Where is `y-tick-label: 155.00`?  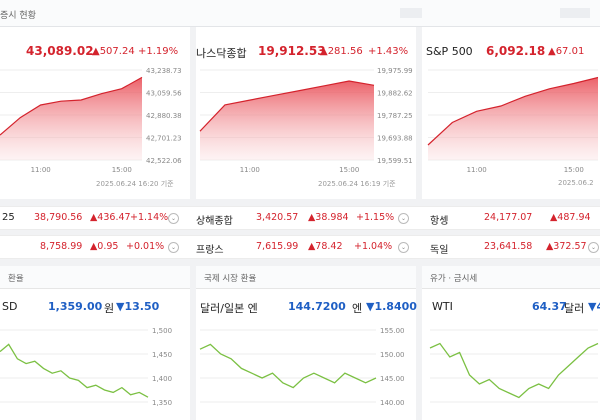 y-tick-label: 155.00 is located at coordinates (392, 331).